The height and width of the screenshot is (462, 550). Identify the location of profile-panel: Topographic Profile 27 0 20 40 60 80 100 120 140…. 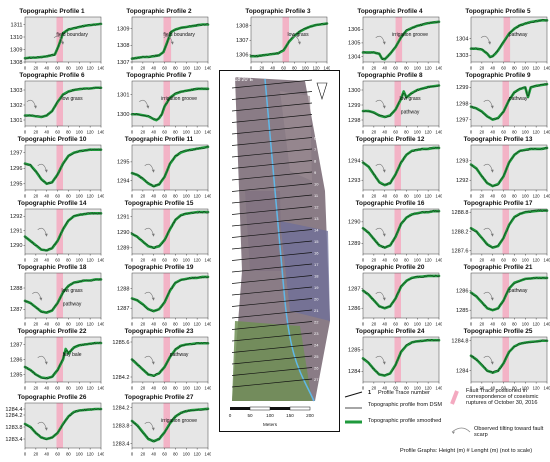
(159, 426).